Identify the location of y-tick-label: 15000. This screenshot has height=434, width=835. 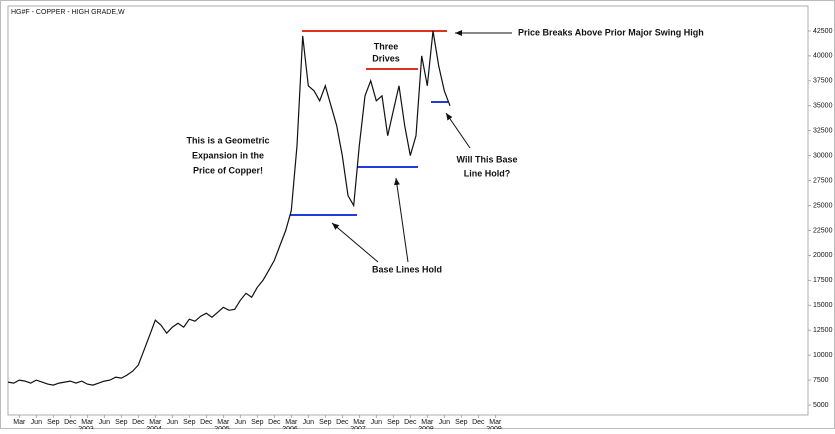
(823, 305).